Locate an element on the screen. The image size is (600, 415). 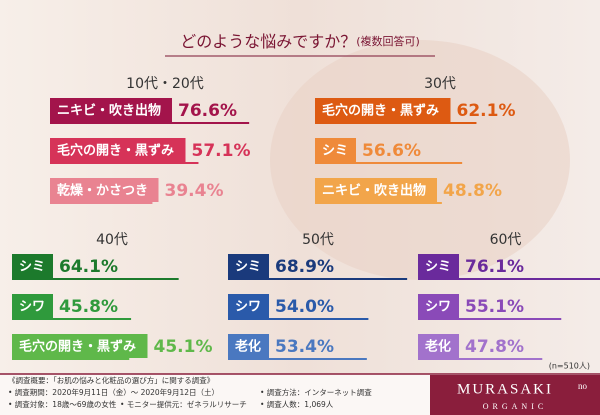
footer-line: • 調査期間：2020年9月11日（金）～ 2020年9月12日（土） is located at coordinates (113, 392).